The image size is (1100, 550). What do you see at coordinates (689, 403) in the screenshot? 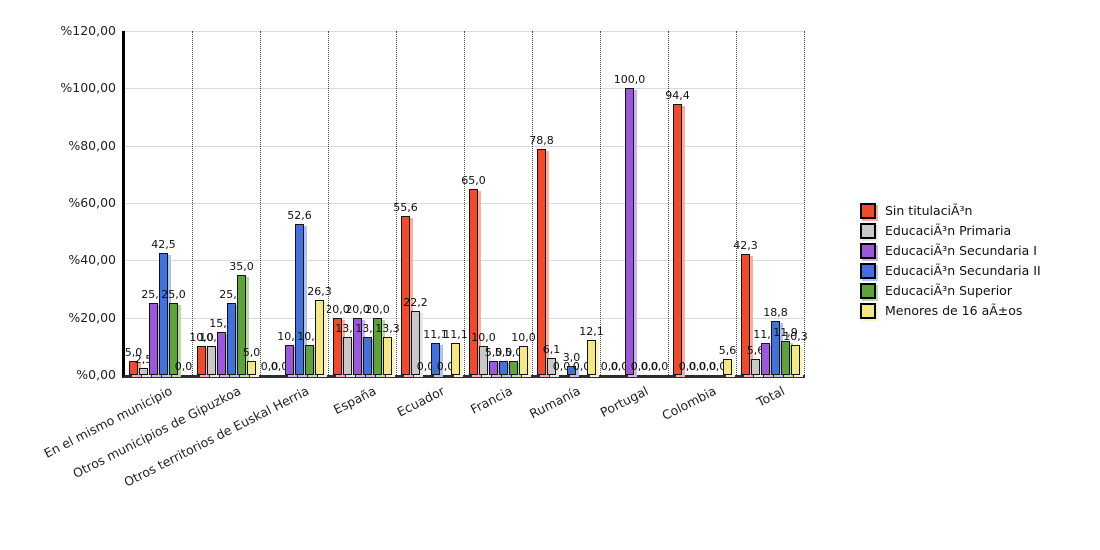
I see `x-axis-label: Colombia` at bounding box center [689, 403].